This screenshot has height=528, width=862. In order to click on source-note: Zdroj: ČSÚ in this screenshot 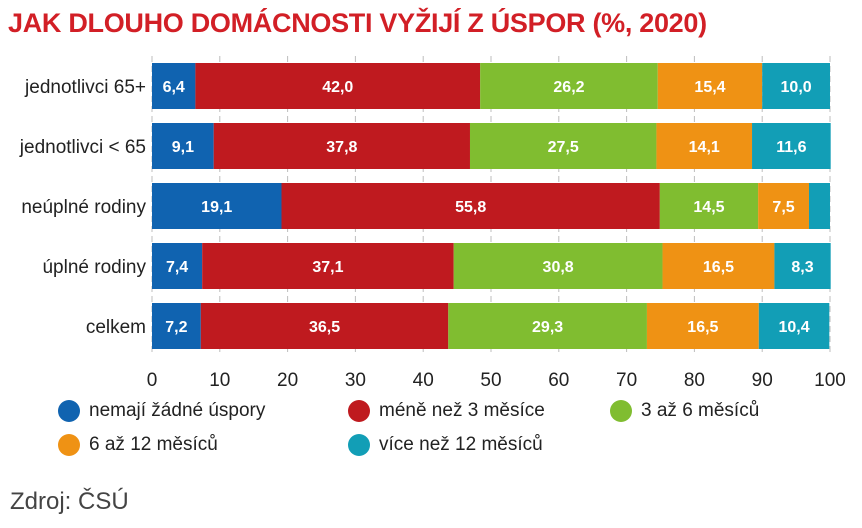, I will do `click(69, 501)`.